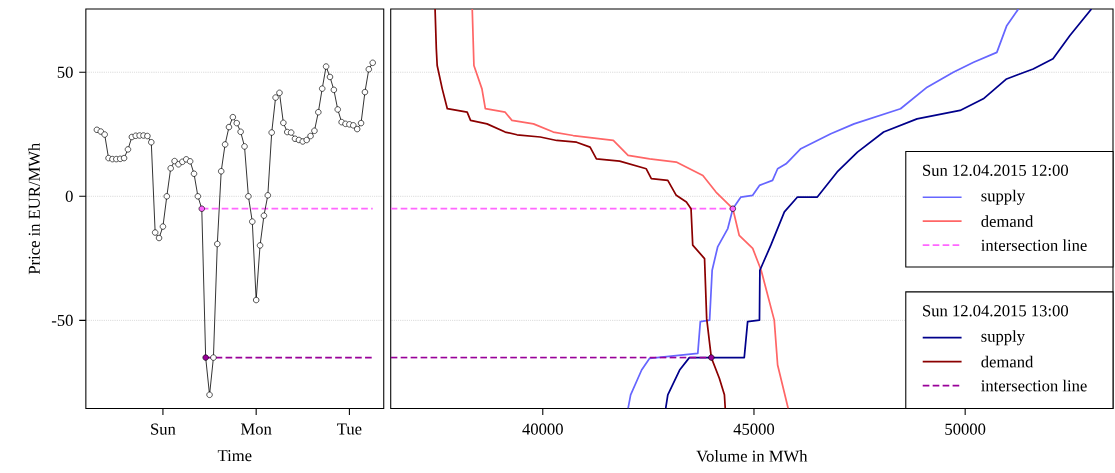 The height and width of the screenshot is (473, 1115). Describe the element at coordinates (542, 429) in the screenshot. I see `x-tick-label: 40000` at that location.